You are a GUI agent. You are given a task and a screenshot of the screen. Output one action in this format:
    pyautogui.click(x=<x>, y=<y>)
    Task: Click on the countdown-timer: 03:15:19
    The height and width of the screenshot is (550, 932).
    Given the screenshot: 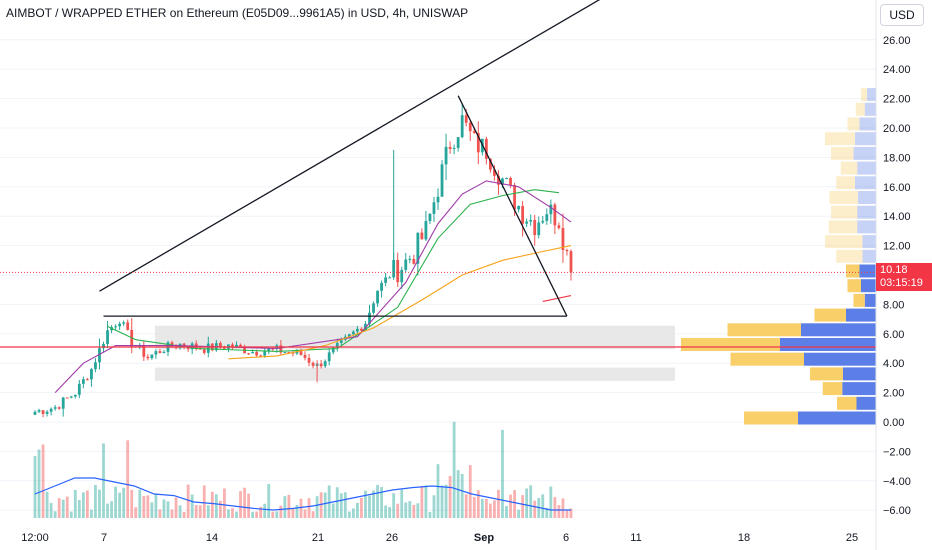 What is the action you would take?
    pyautogui.click(x=901, y=283)
    